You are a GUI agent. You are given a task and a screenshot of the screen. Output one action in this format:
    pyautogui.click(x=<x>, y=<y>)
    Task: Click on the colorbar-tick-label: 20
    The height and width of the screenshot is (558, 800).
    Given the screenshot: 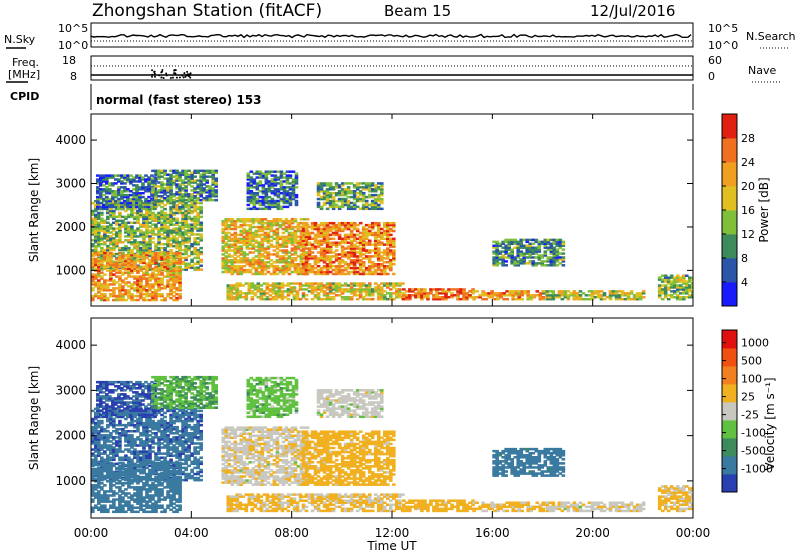 What is the action you would take?
    pyautogui.click(x=748, y=186)
    